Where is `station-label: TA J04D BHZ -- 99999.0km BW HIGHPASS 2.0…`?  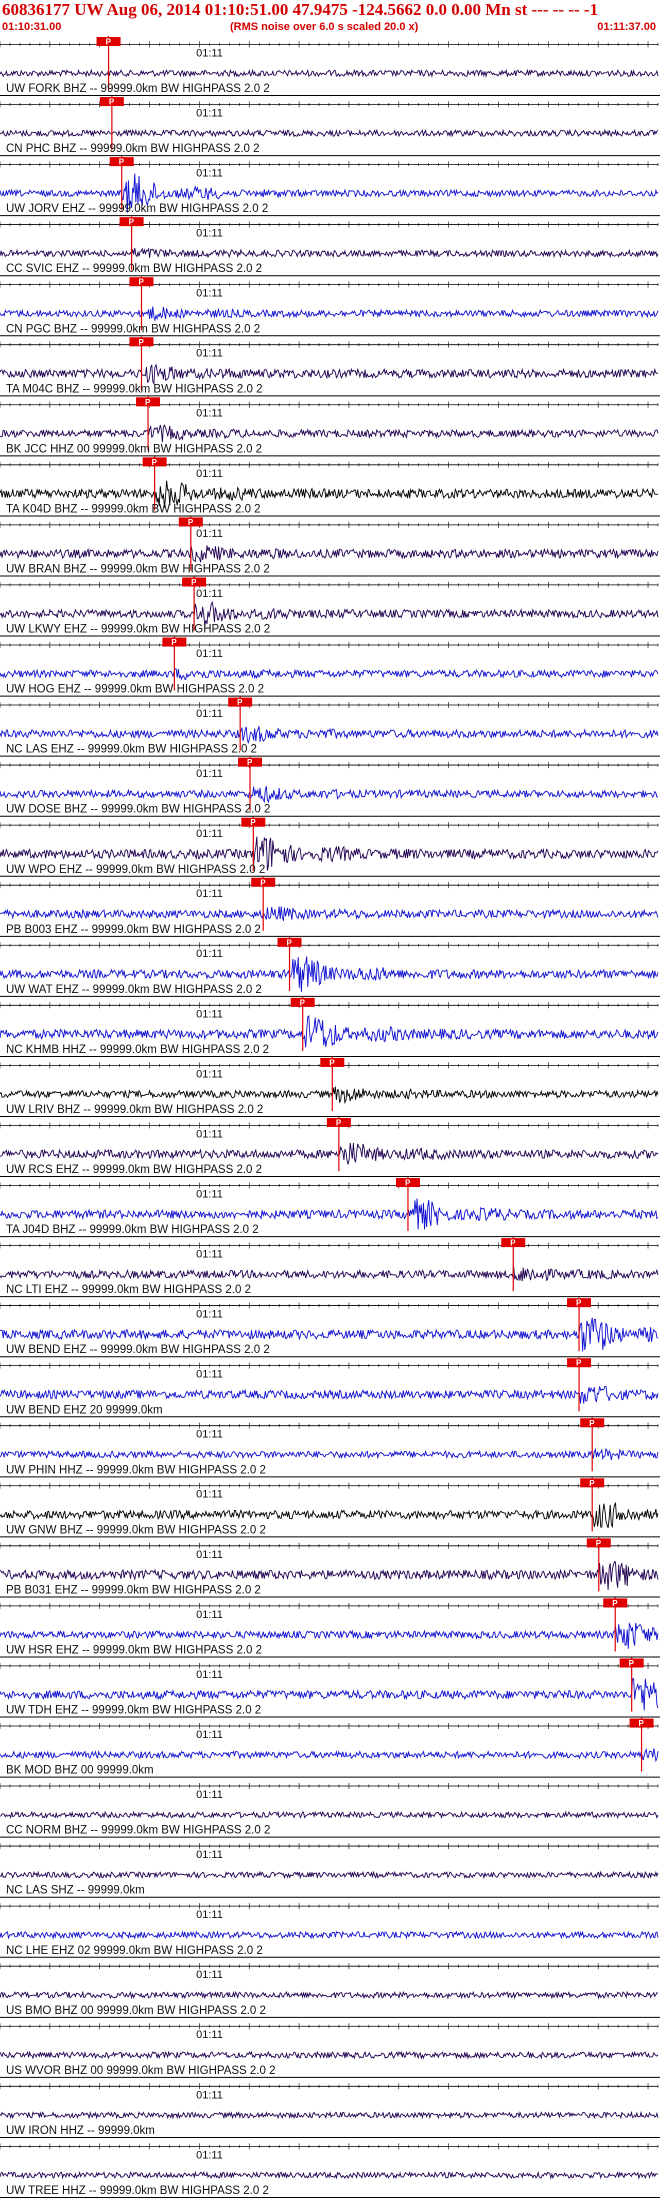
station-label: TA J04D BHZ -- 99999.0km BW HIGHPASS 2.0… is located at coordinates (132, 1230).